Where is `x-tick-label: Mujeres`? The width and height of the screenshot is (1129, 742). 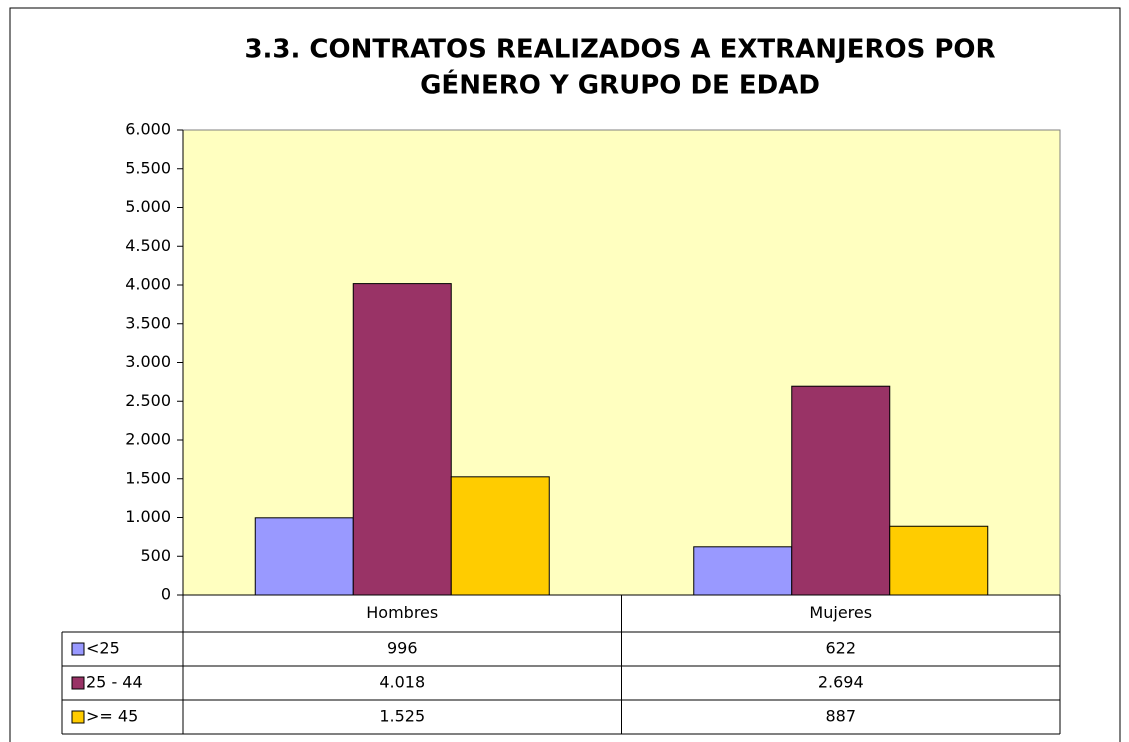
x-tick-label: Mujeres is located at coordinates (840, 612).